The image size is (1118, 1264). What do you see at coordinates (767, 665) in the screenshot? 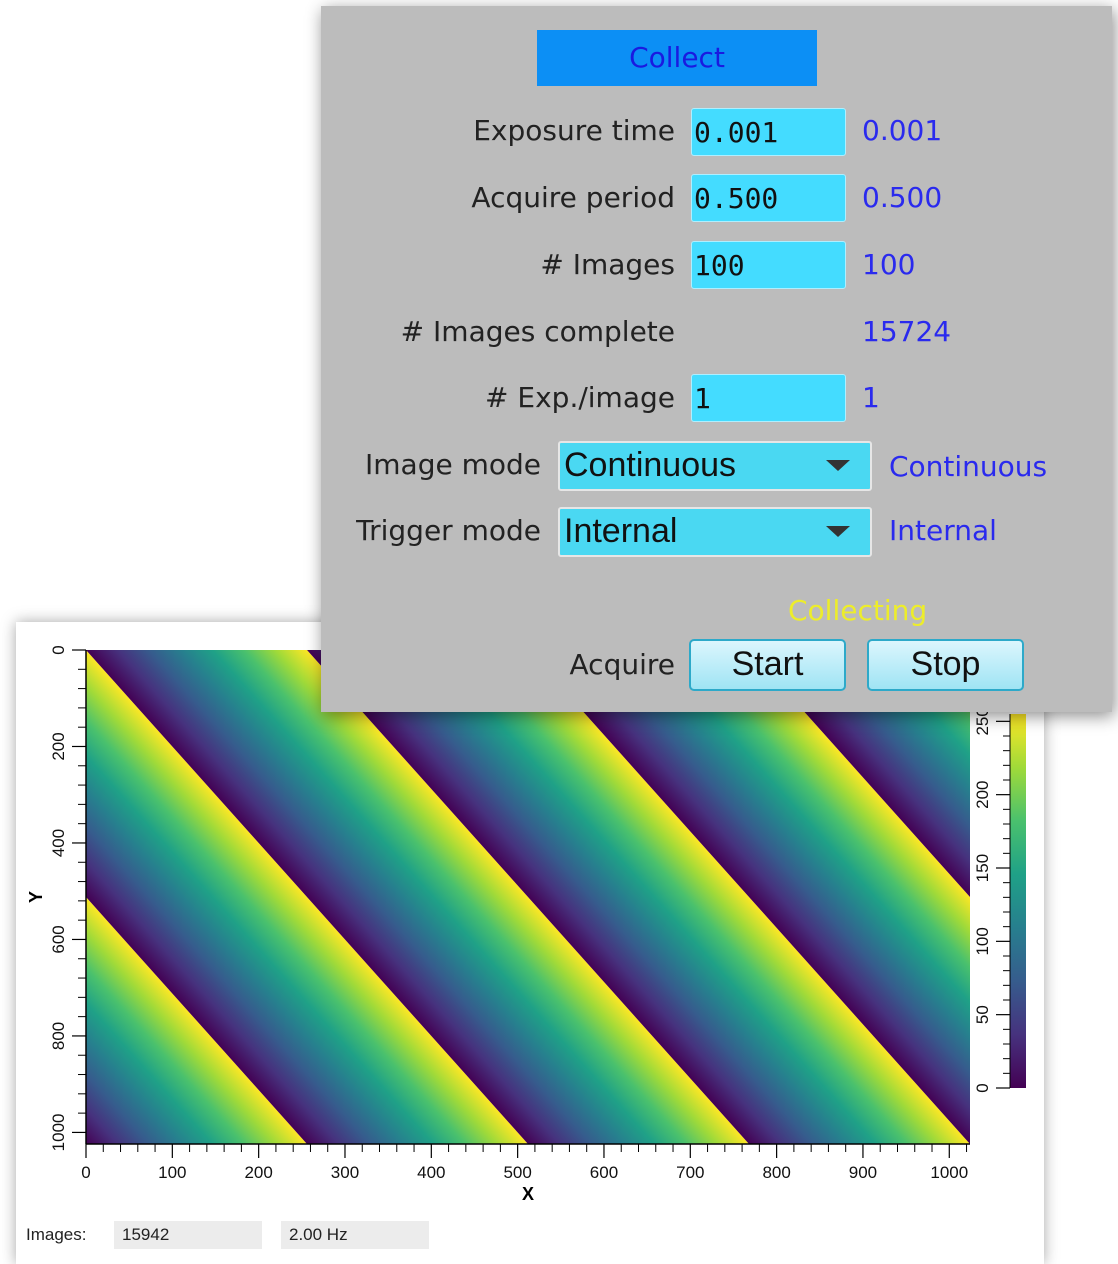
I see `start-button: Start` at bounding box center [767, 665].